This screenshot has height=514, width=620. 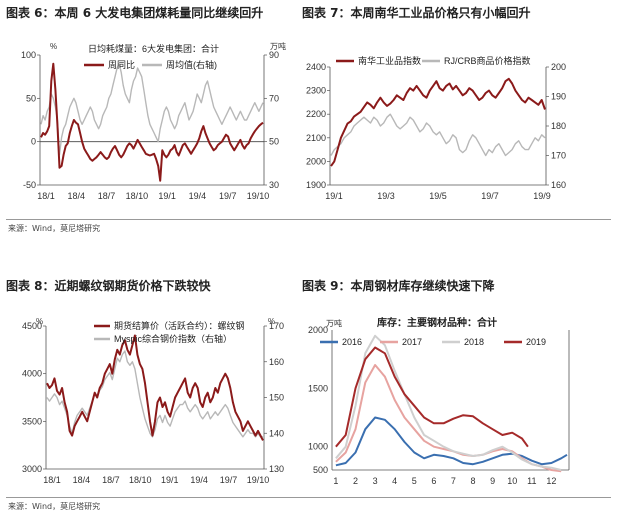 I want to click on series-line-myspic, so click(x=154, y=394).